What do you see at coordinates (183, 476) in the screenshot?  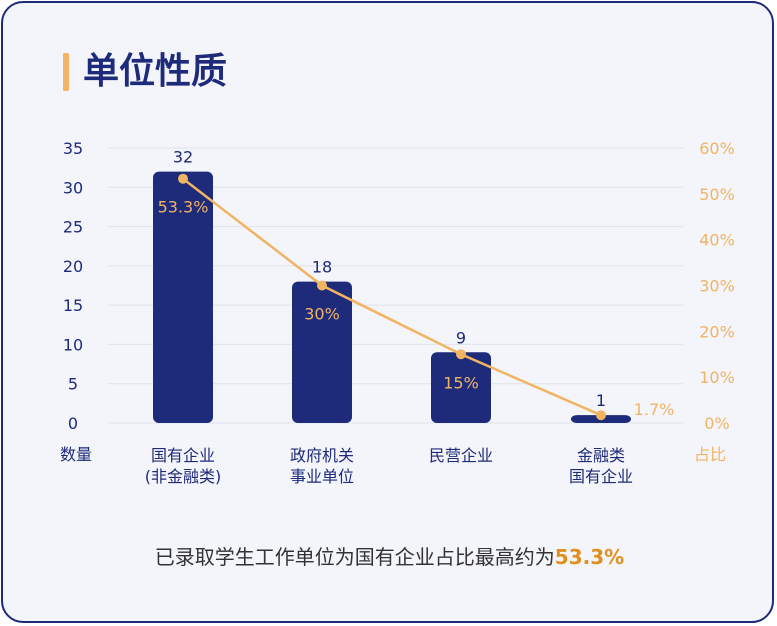 I see `category-label: (非金融类)` at bounding box center [183, 476].